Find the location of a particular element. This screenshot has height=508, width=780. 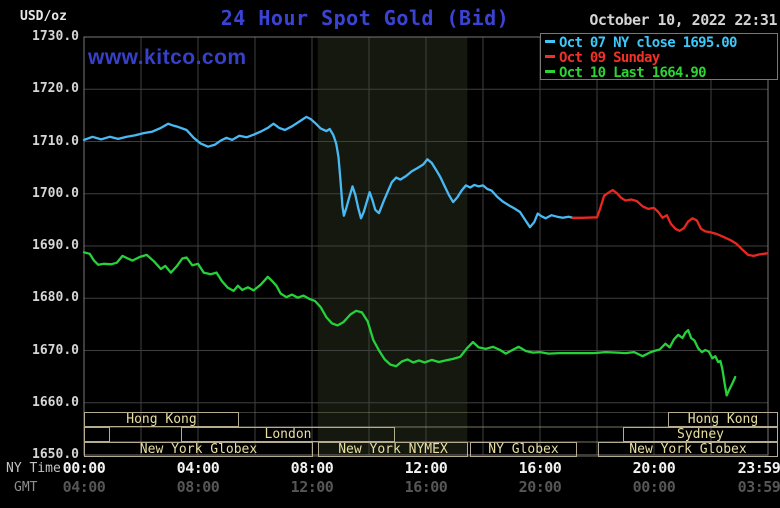

legend-item-1: Oct 09 Sunday is located at coordinates (661, 58).